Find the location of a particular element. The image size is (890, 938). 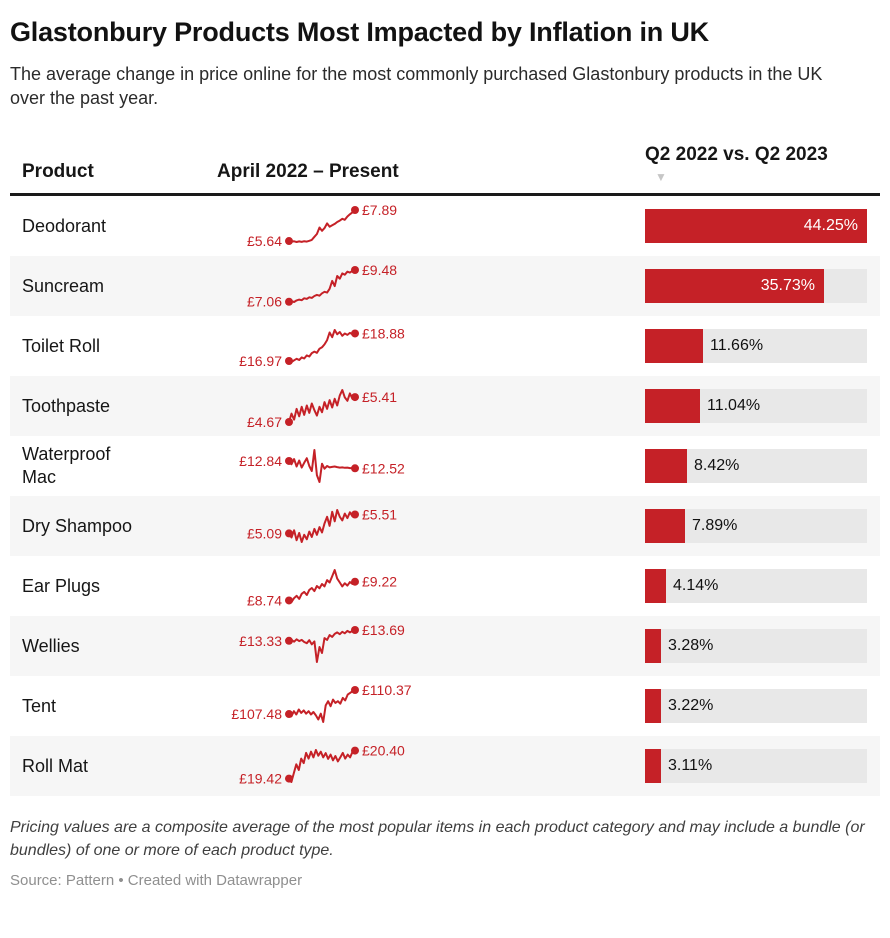

change-value: 4.14% is located at coordinates (696, 585).